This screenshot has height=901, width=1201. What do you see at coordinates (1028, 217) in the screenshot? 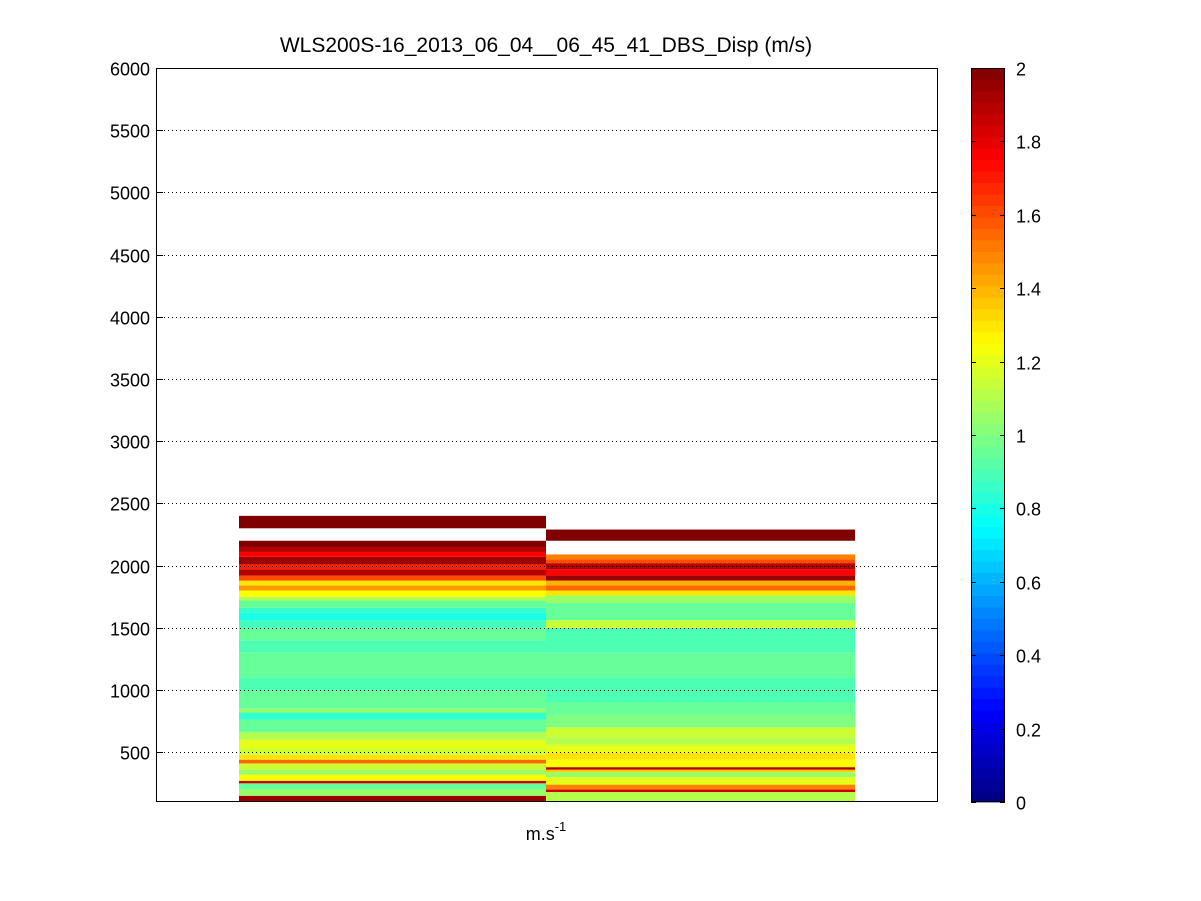
I see `colorbar-tick-label: 1.6` at bounding box center [1028, 217].